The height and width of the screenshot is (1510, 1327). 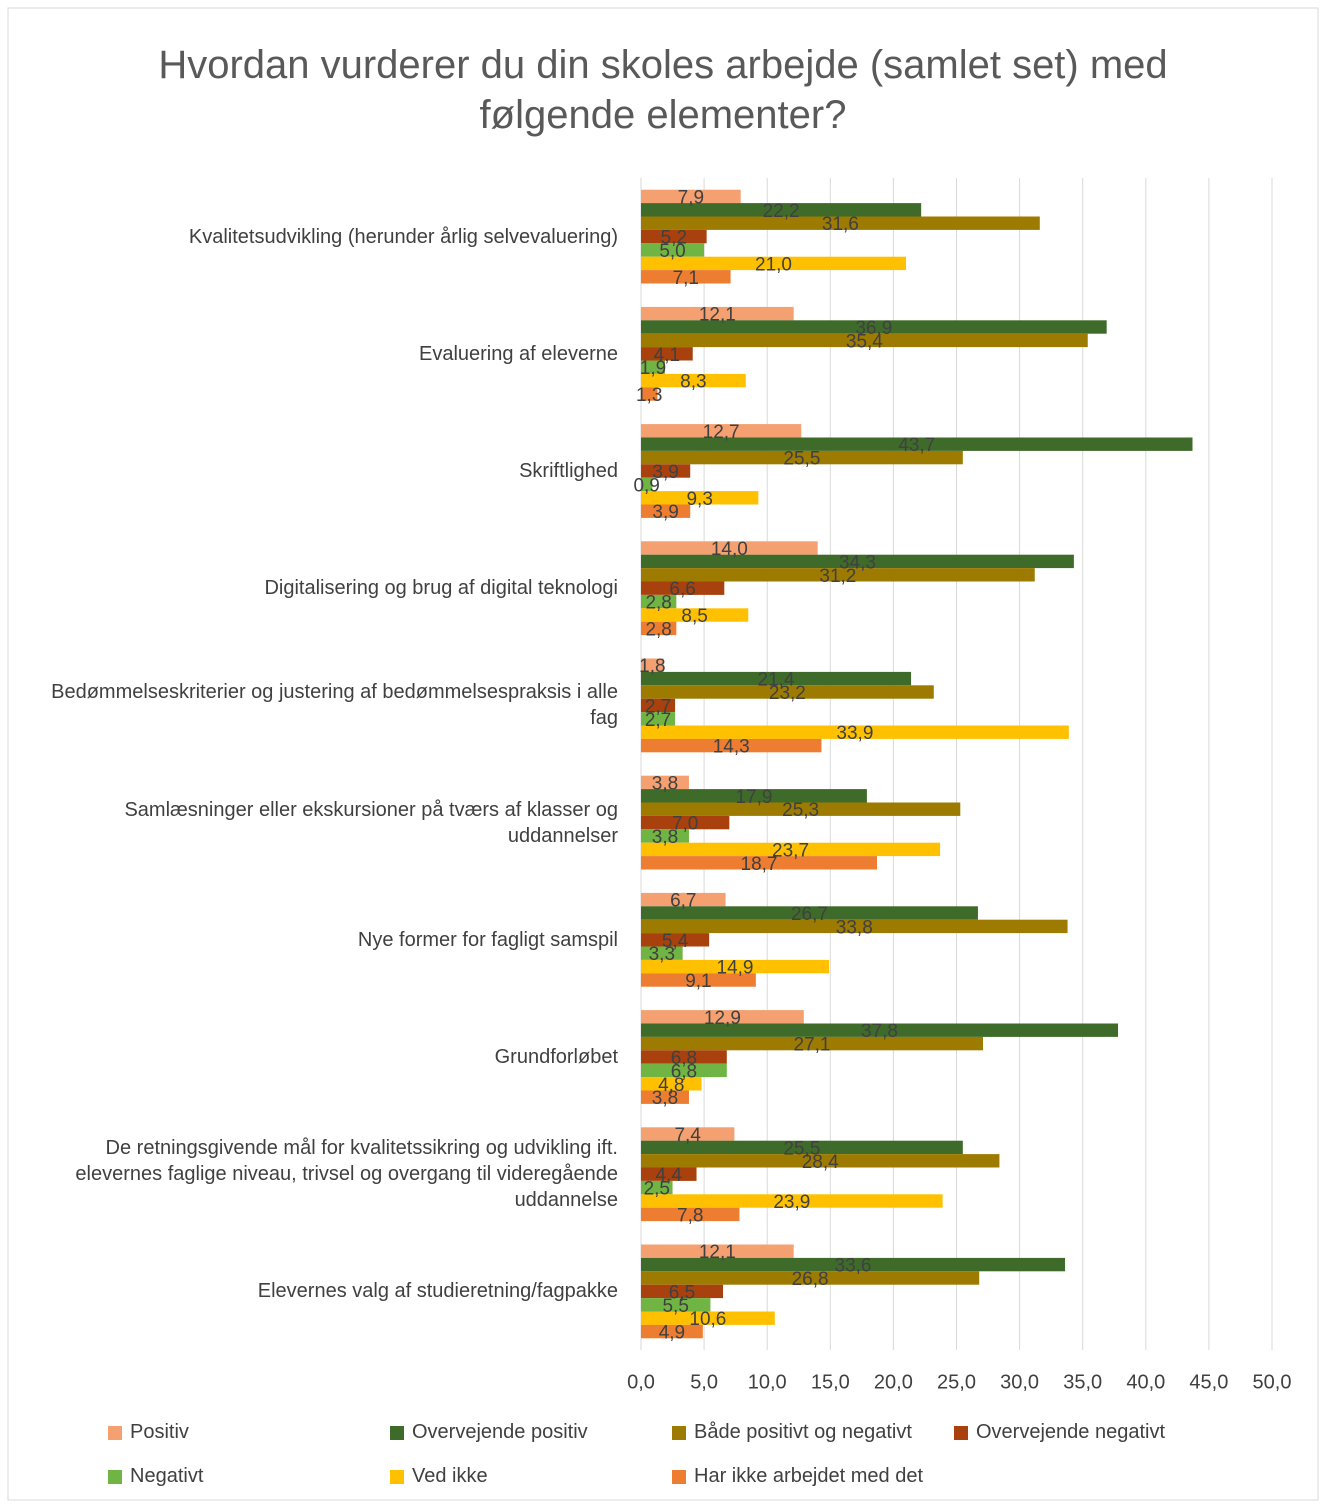 What do you see at coordinates (684, 1071) in the screenshot?
I see `data-label: 6,8` at bounding box center [684, 1071].